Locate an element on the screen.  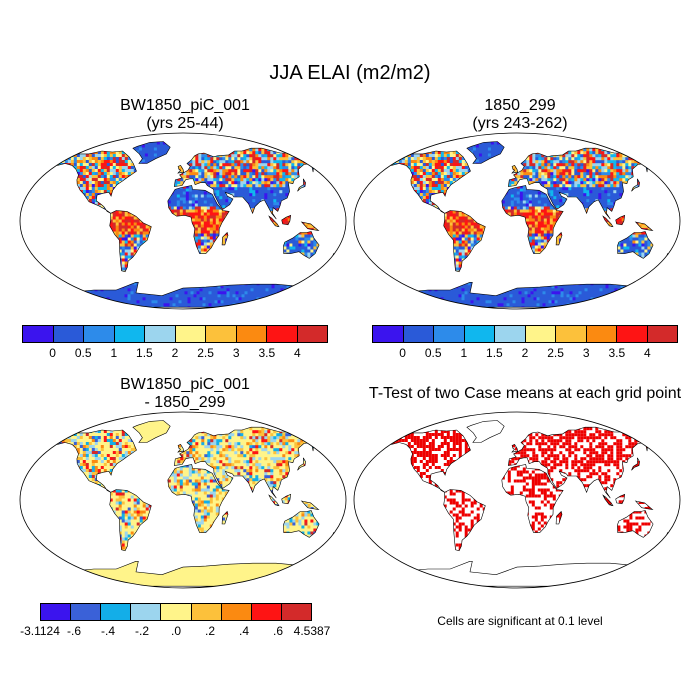
colorbar-tick-label: 4.5387 is located at coordinates (312, 631).